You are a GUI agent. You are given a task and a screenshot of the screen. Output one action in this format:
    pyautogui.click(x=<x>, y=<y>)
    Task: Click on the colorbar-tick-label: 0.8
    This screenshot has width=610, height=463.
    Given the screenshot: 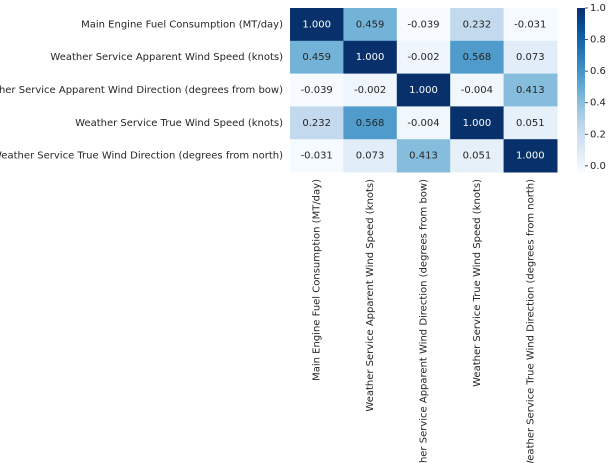 What is the action you would take?
    pyautogui.click(x=598, y=40)
    